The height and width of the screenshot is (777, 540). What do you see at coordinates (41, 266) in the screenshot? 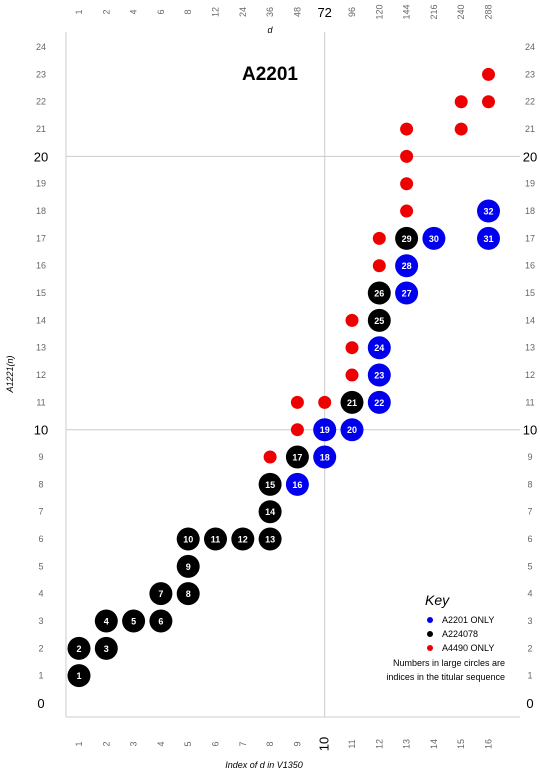
I see `y-tick-left-16: 16` at bounding box center [41, 266].